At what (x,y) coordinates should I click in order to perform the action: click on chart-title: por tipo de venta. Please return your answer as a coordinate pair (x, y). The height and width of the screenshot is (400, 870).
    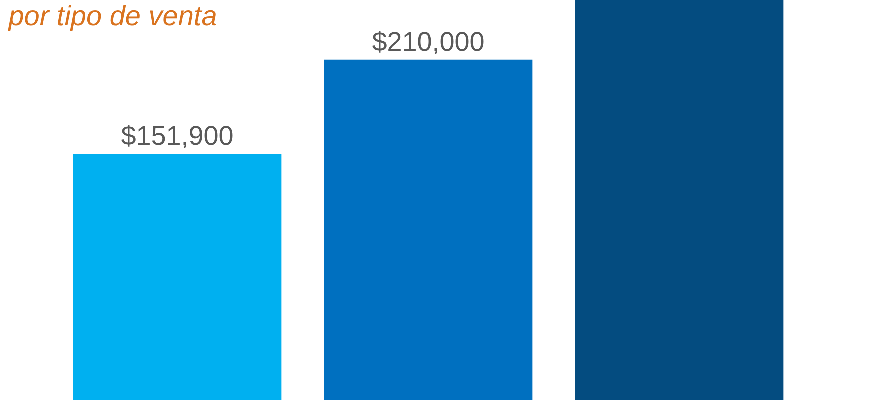
    Looking at the image, I should click on (113, 16).